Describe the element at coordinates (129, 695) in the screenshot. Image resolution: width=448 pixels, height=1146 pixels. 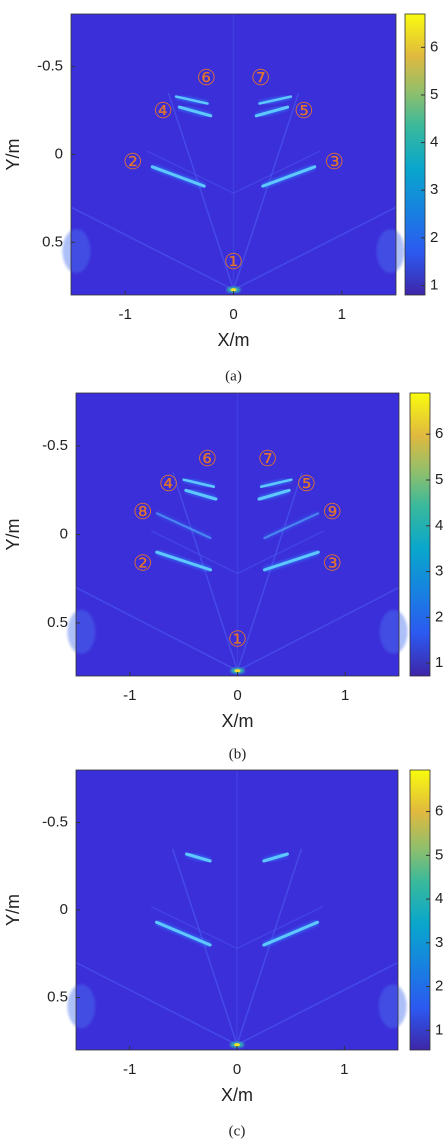
I see `x-tick-label: -1` at that location.